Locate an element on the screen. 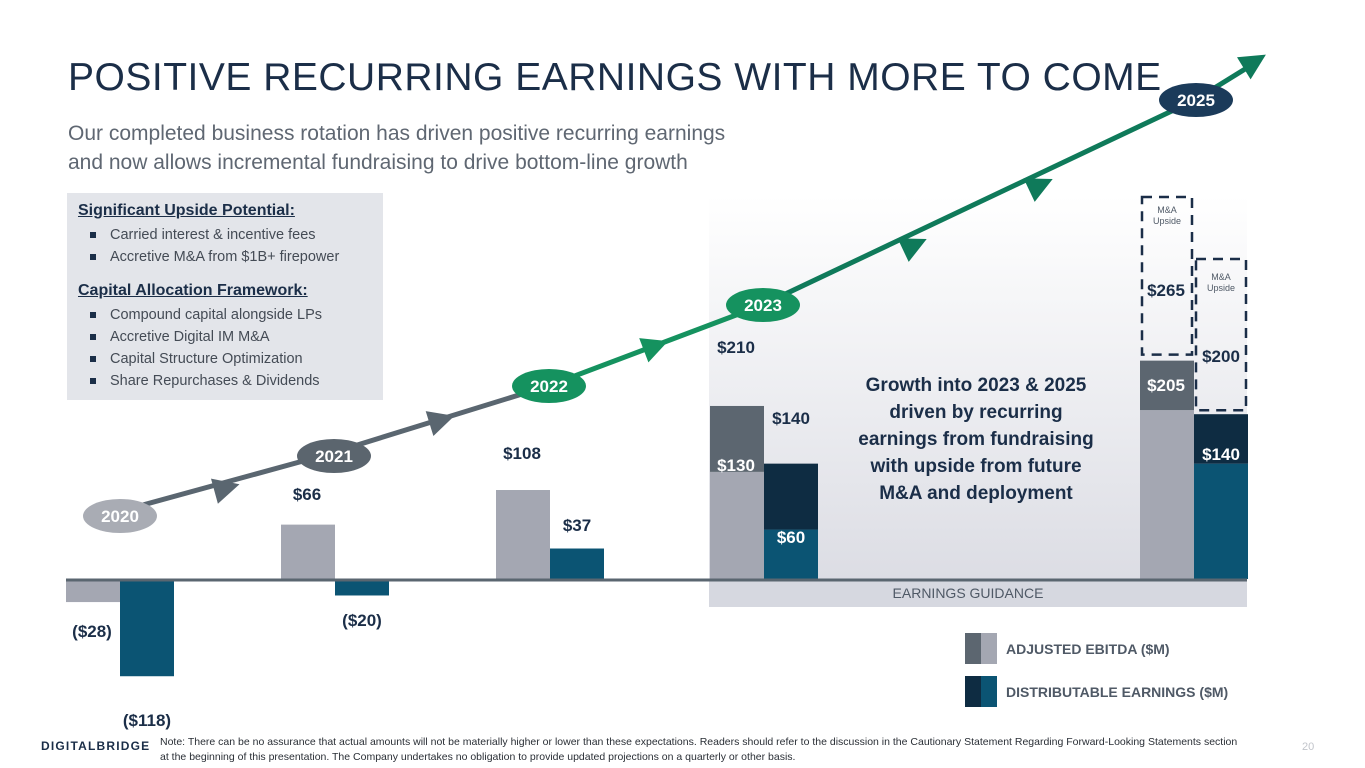  guidance-label: EARNINGS GUIDANCE is located at coordinates (968, 593).